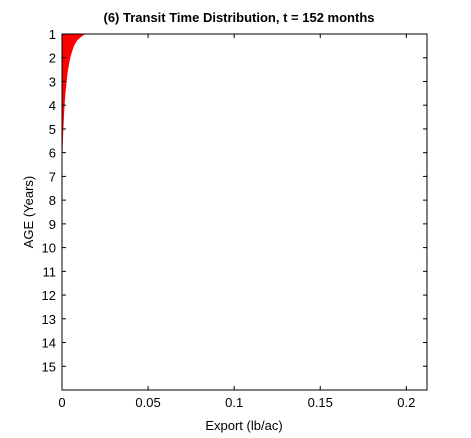  I want to click on y-tick-label: 8, so click(52, 200).